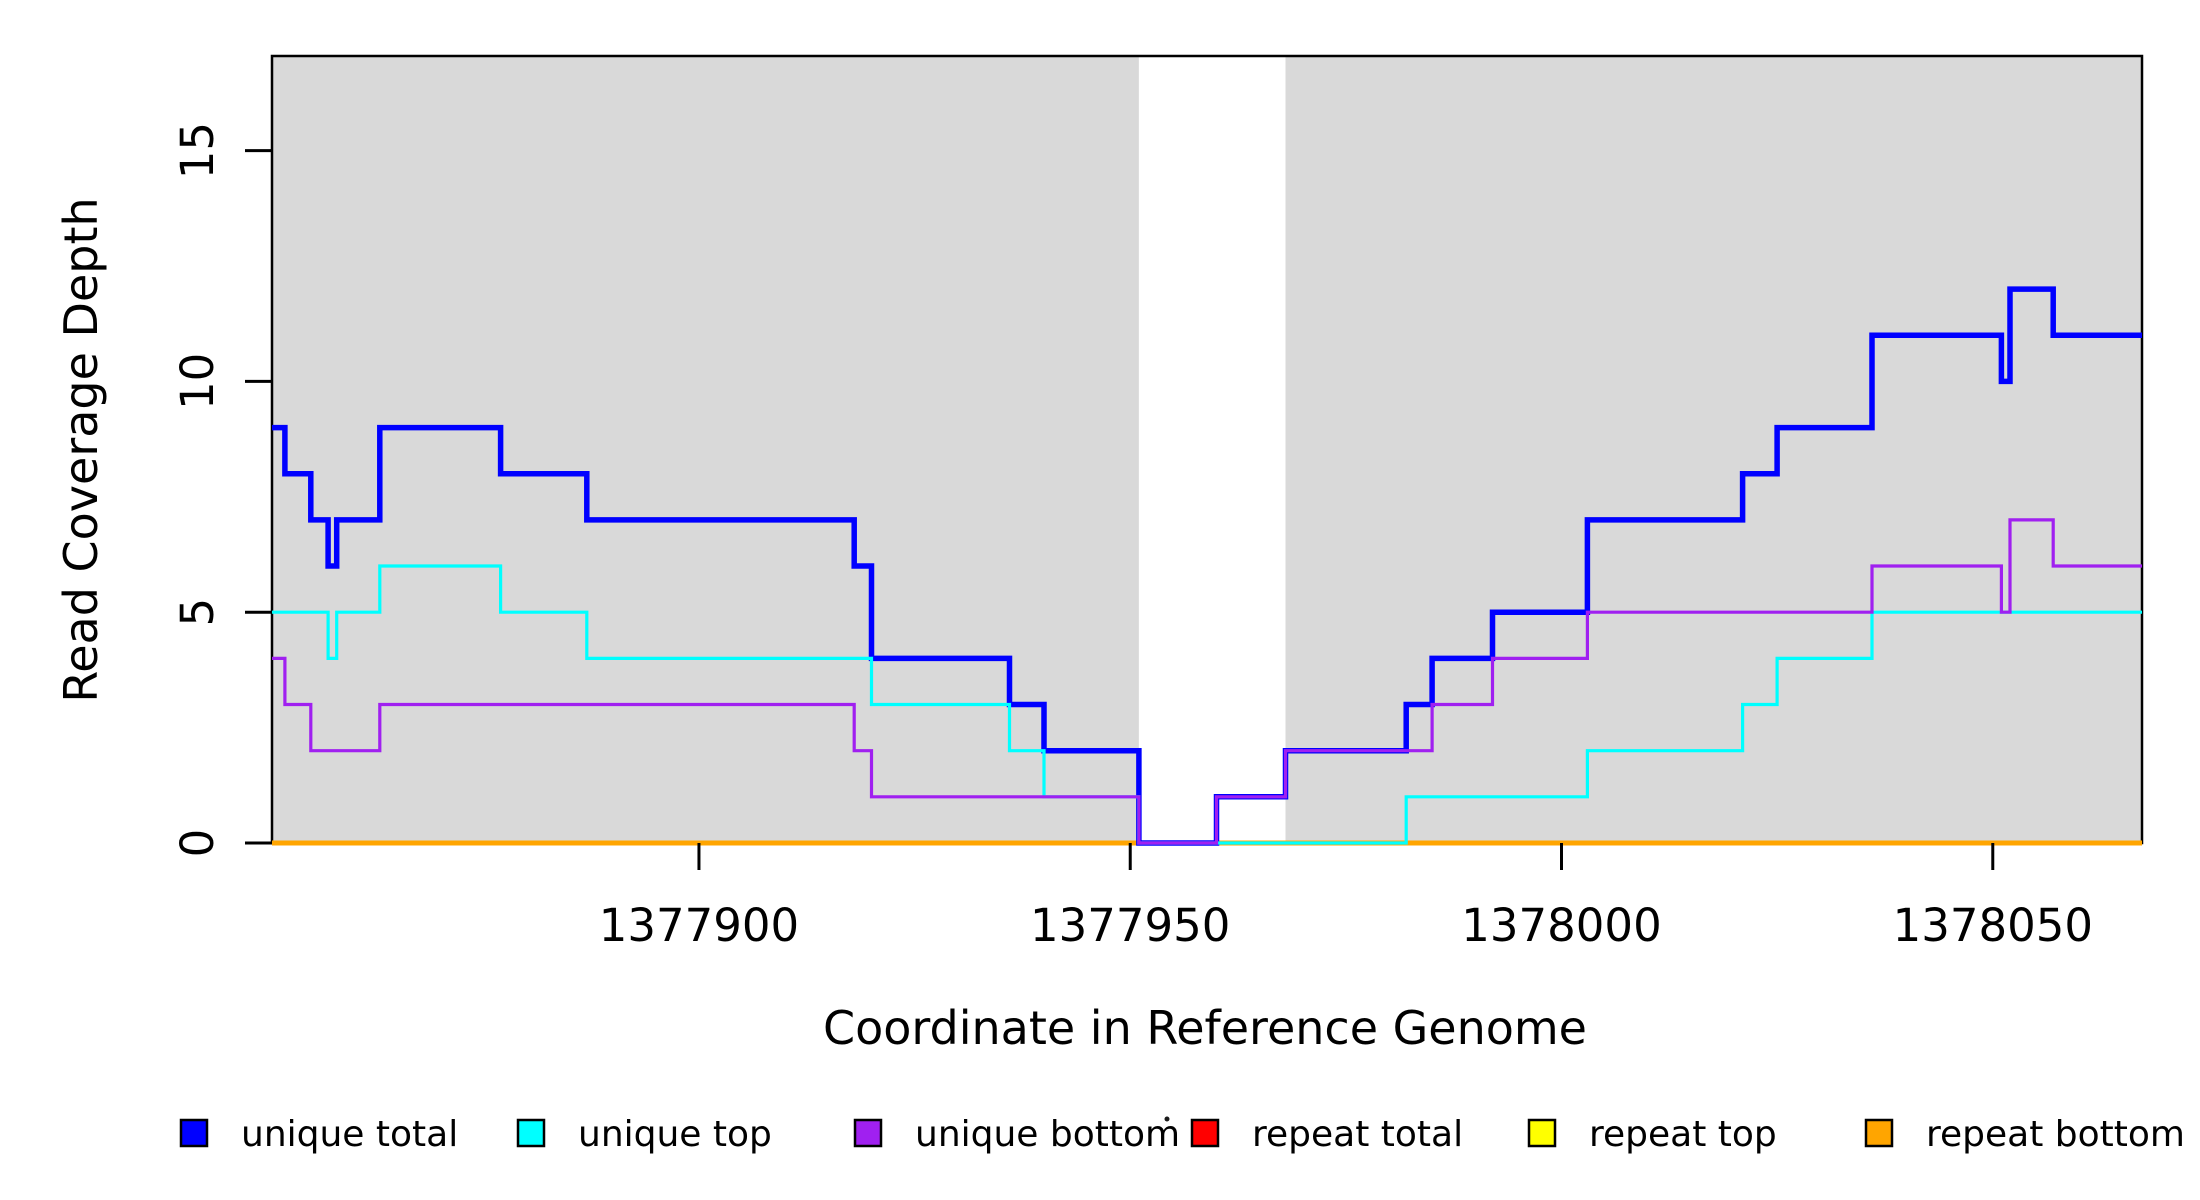 The image size is (2200, 1200). What do you see at coordinates (2055, 1134) in the screenshot?
I see `legend-label: repeat bottom` at bounding box center [2055, 1134].